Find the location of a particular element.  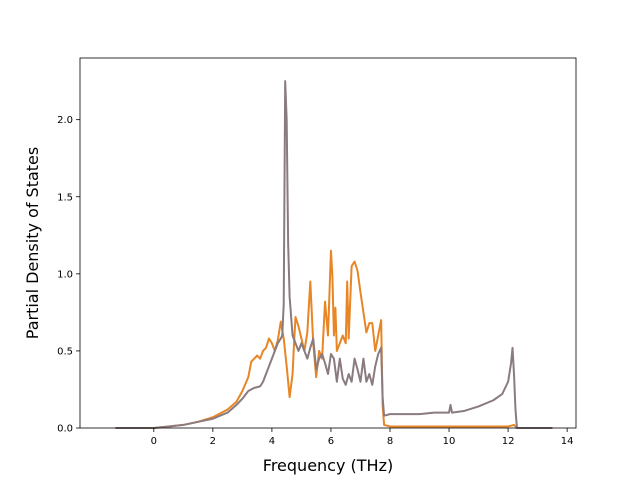

x-tick-label: 14 is located at coordinates (567, 441).